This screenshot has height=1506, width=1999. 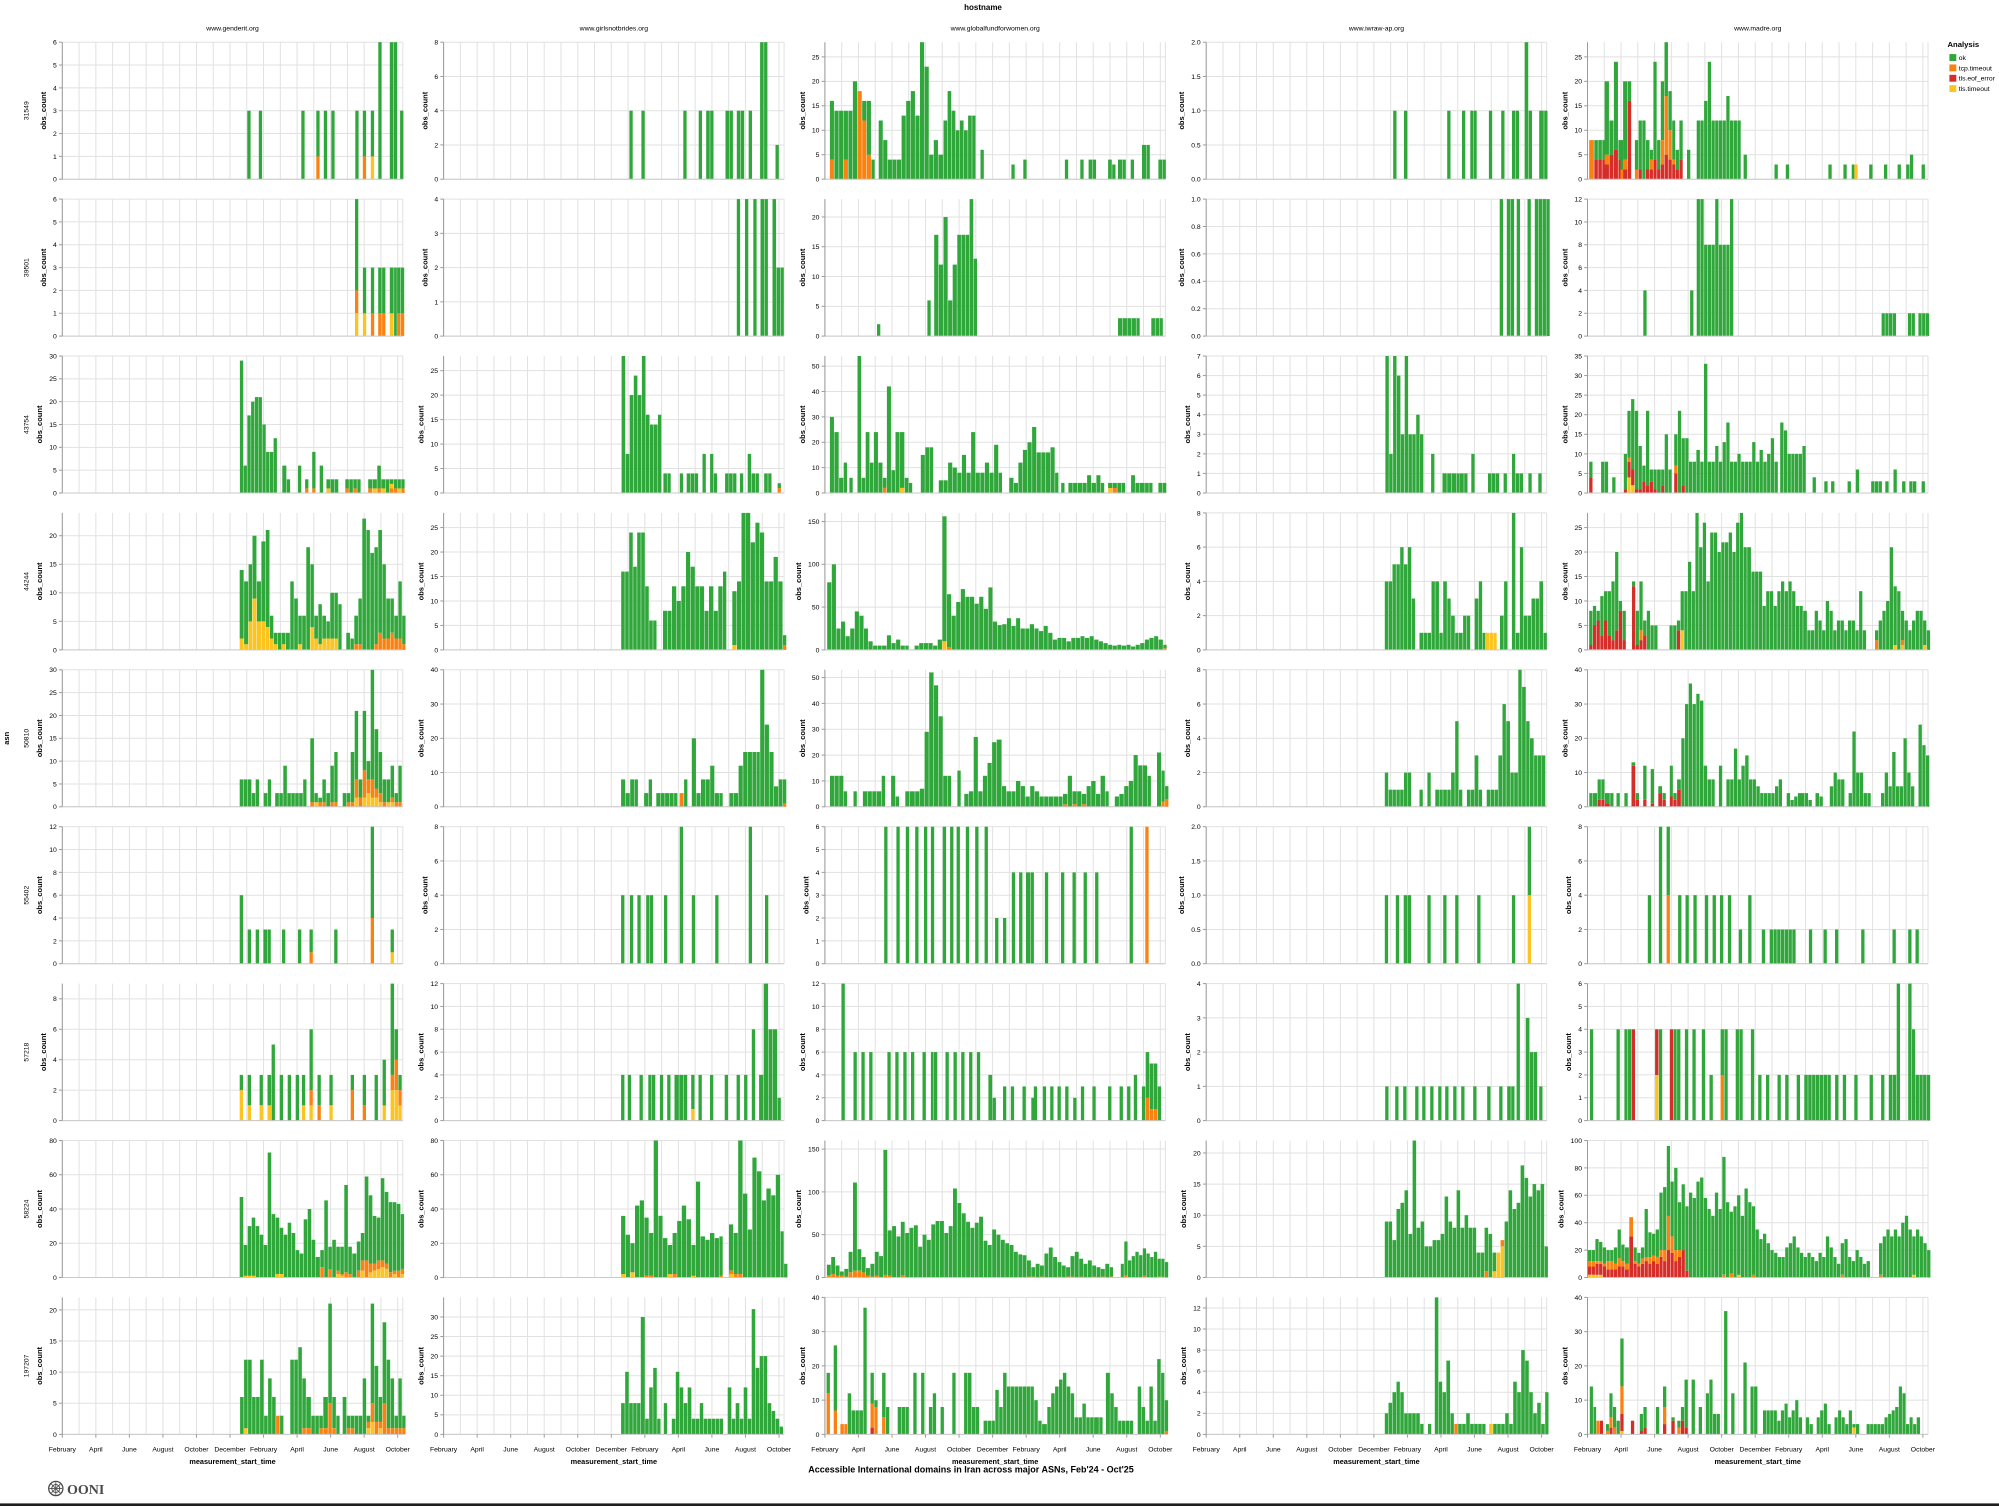 What do you see at coordinates (196, 1450) in the screenshot?
I see `svg-text: October` at bounding box center [196, 1450].